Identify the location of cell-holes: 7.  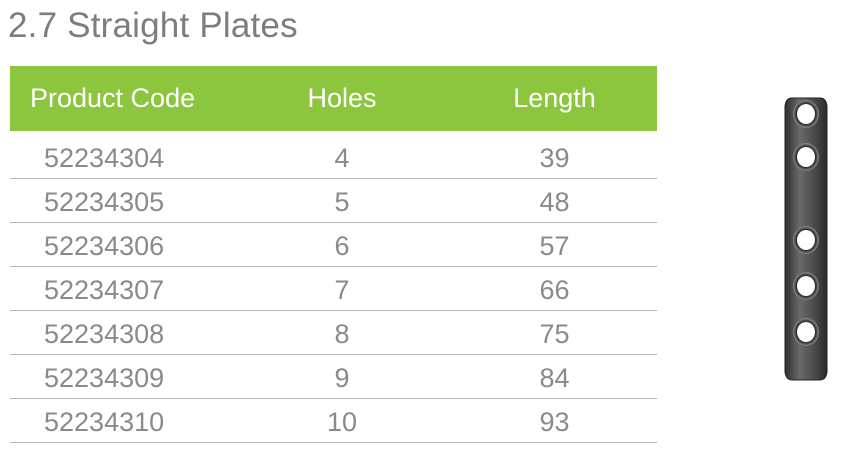
(342, 290).